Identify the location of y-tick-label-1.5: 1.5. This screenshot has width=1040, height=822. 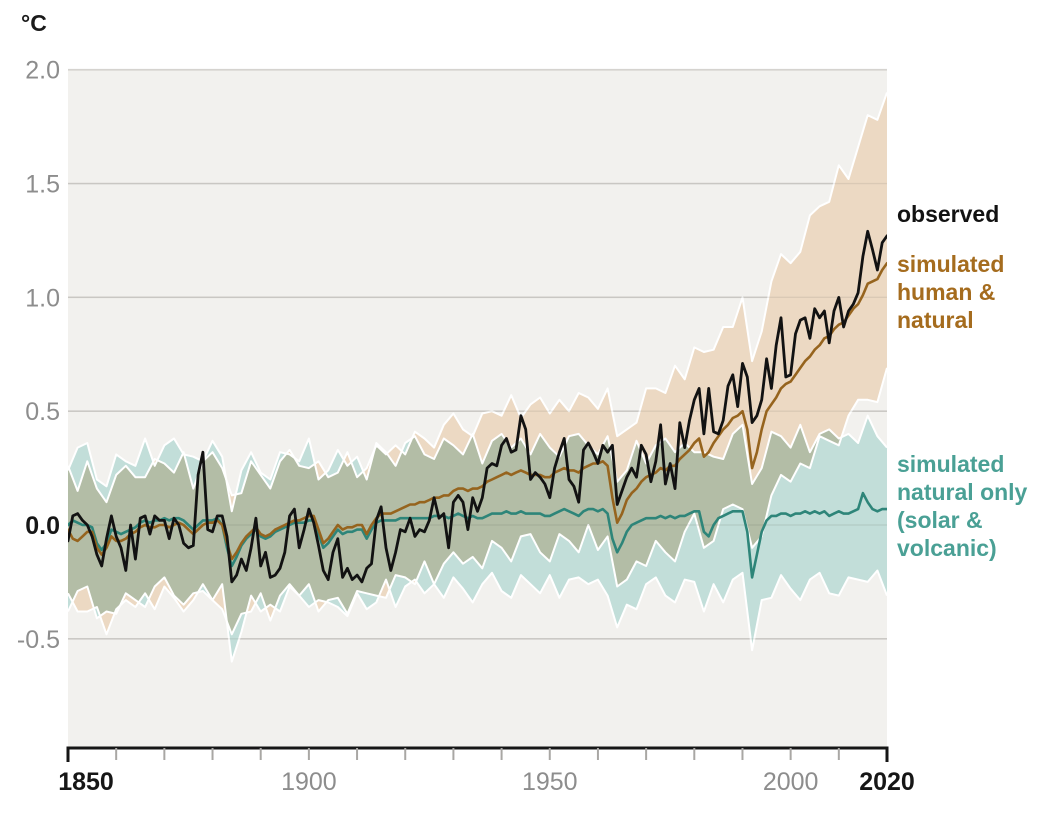
(42, 185).